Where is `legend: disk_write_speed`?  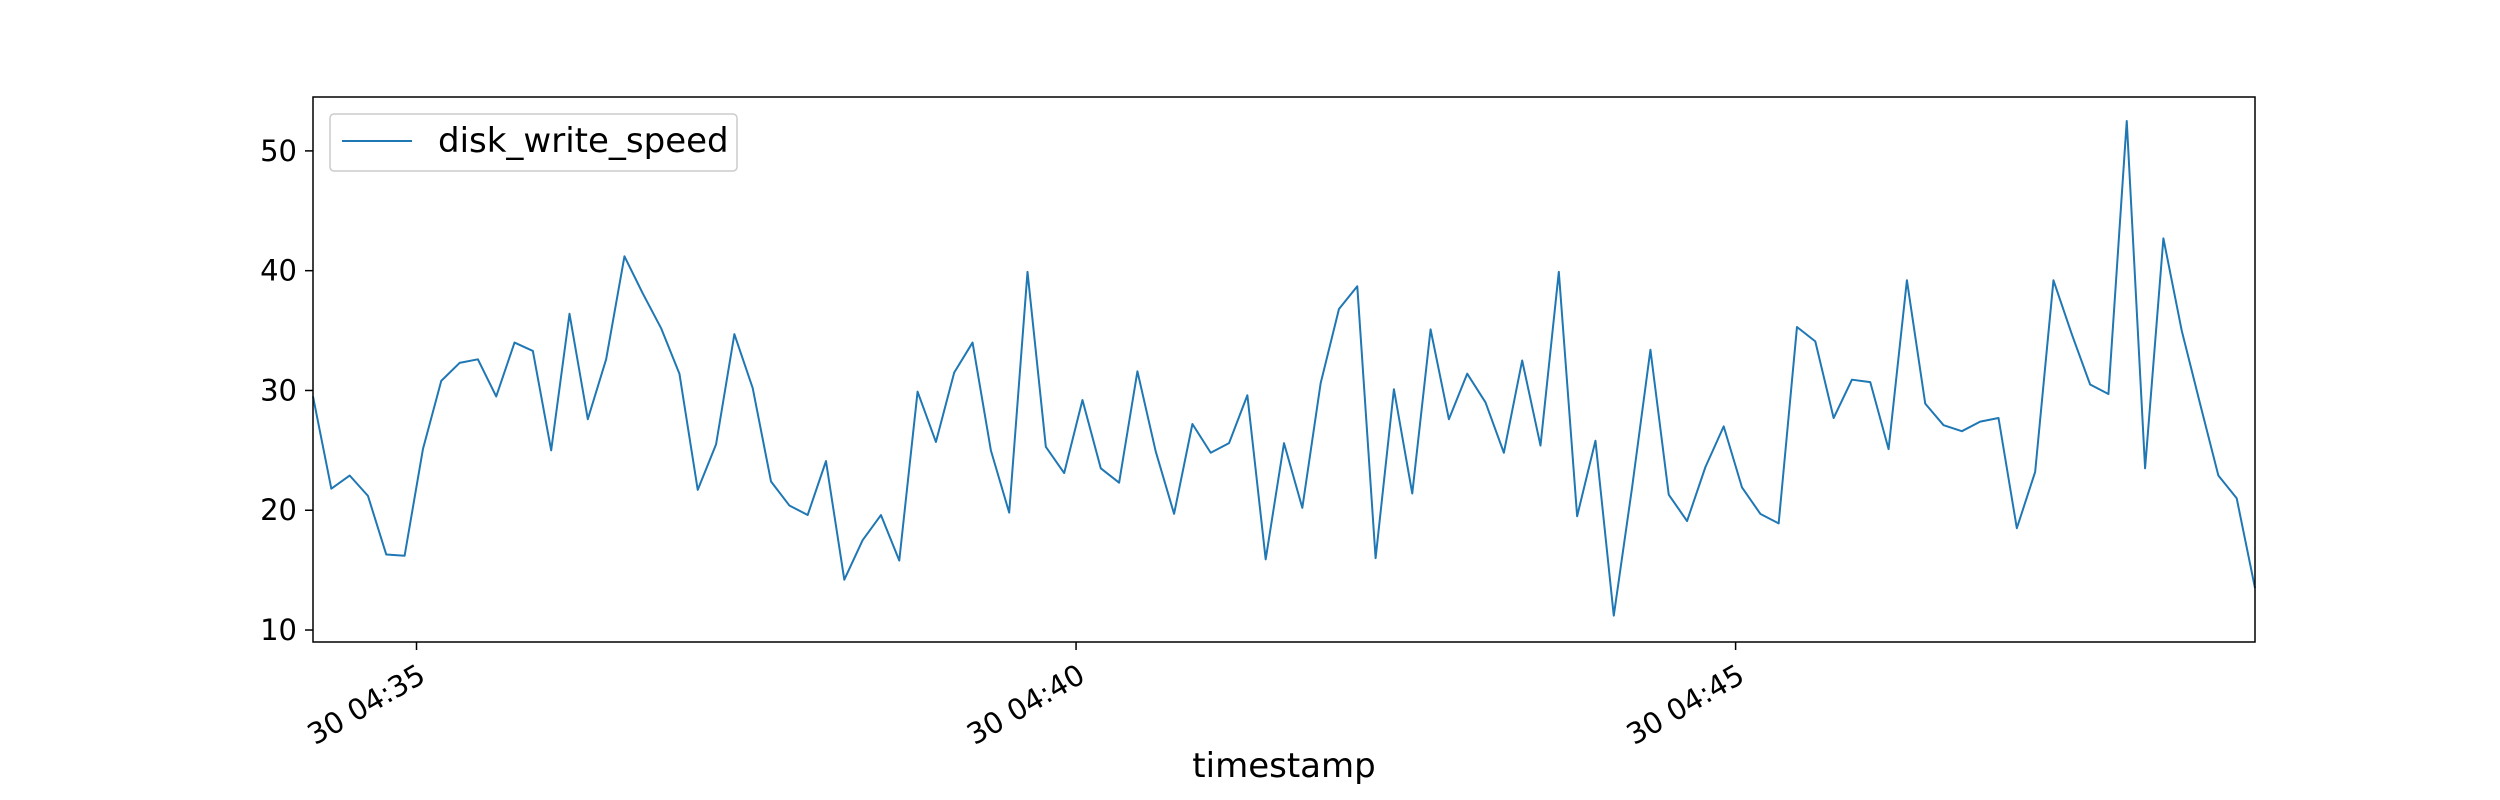
legend: disk_write_speed is located at coordinates (533, 142).